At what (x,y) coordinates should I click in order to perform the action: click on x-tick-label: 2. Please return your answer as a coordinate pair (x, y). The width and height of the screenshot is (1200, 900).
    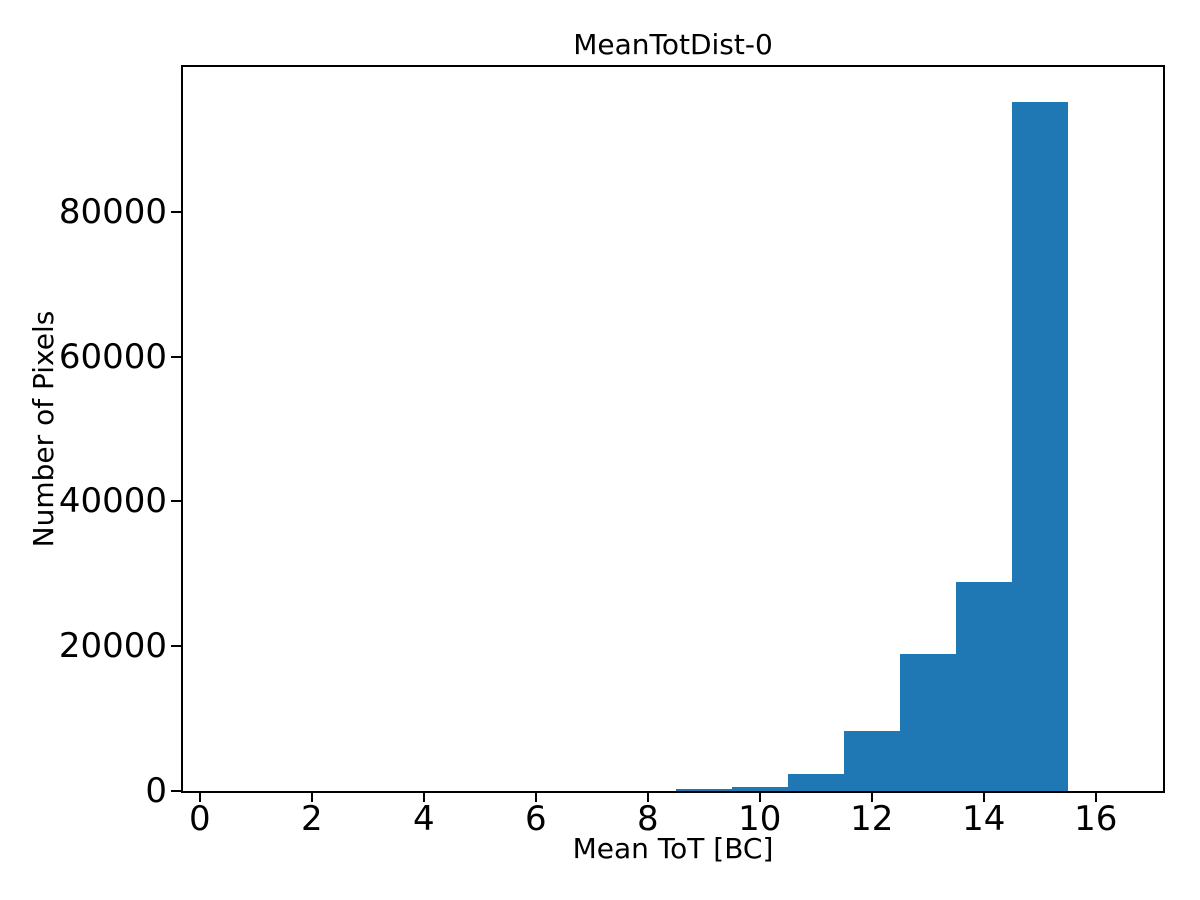
    Looking at the image, I should click on (311, 819).